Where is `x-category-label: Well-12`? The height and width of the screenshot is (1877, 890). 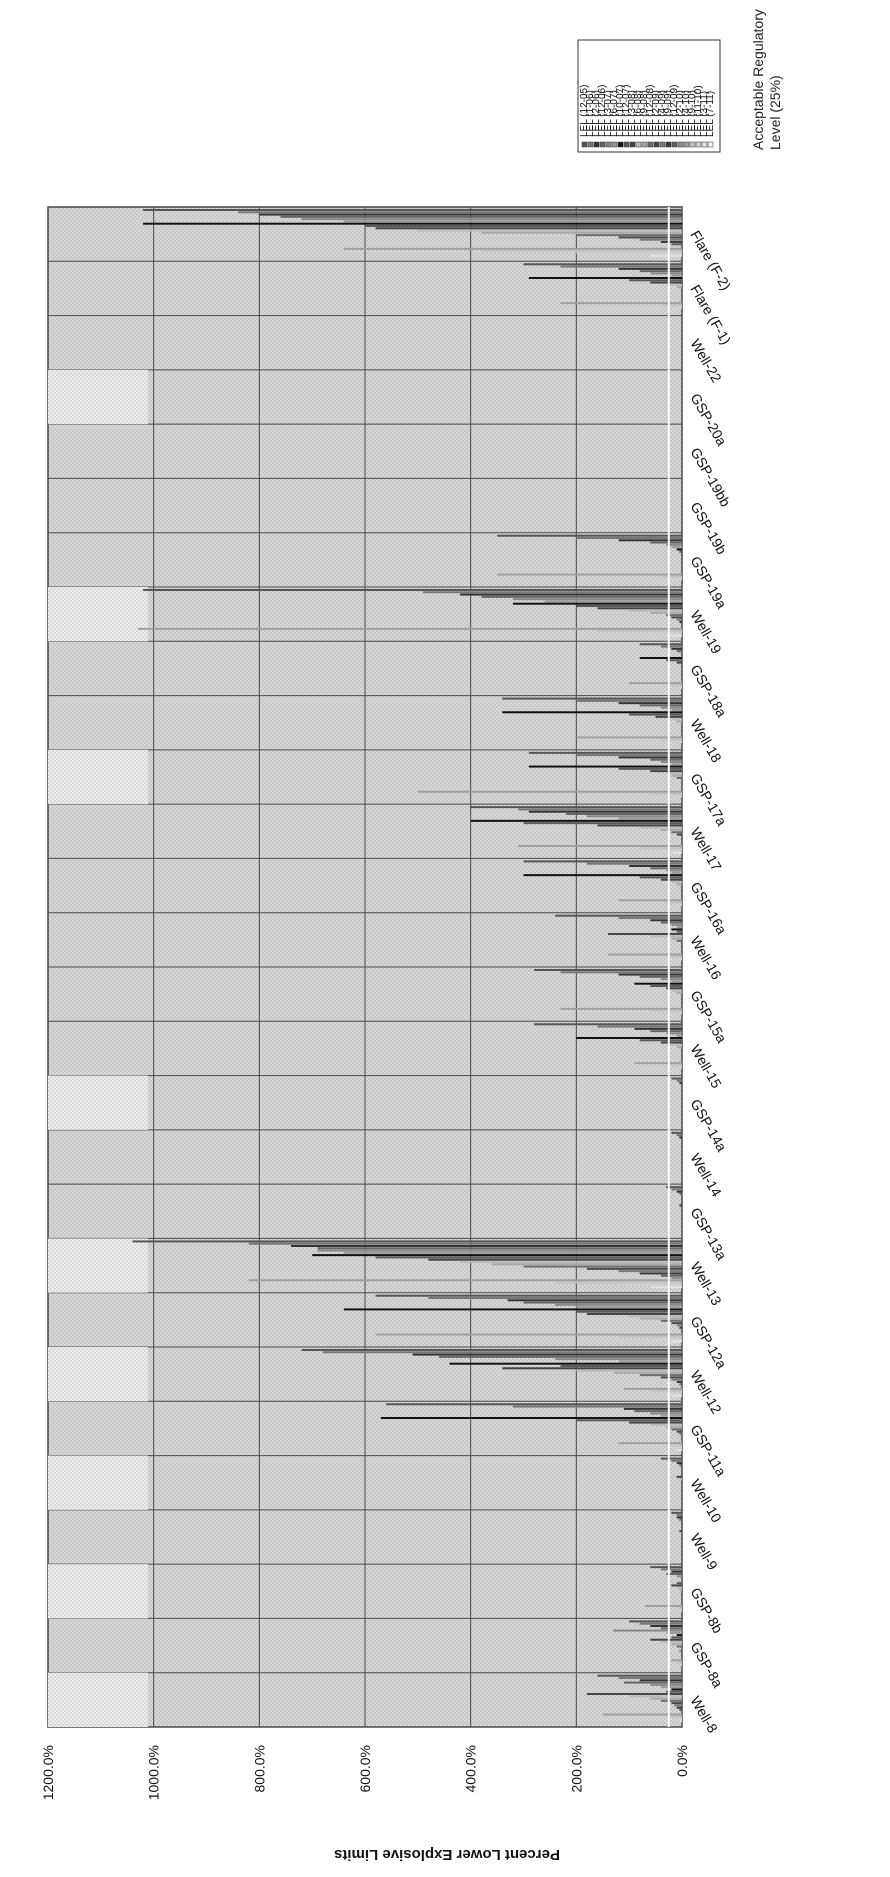 x-category-label: Well-12 is located at coordinates (706, 1392).